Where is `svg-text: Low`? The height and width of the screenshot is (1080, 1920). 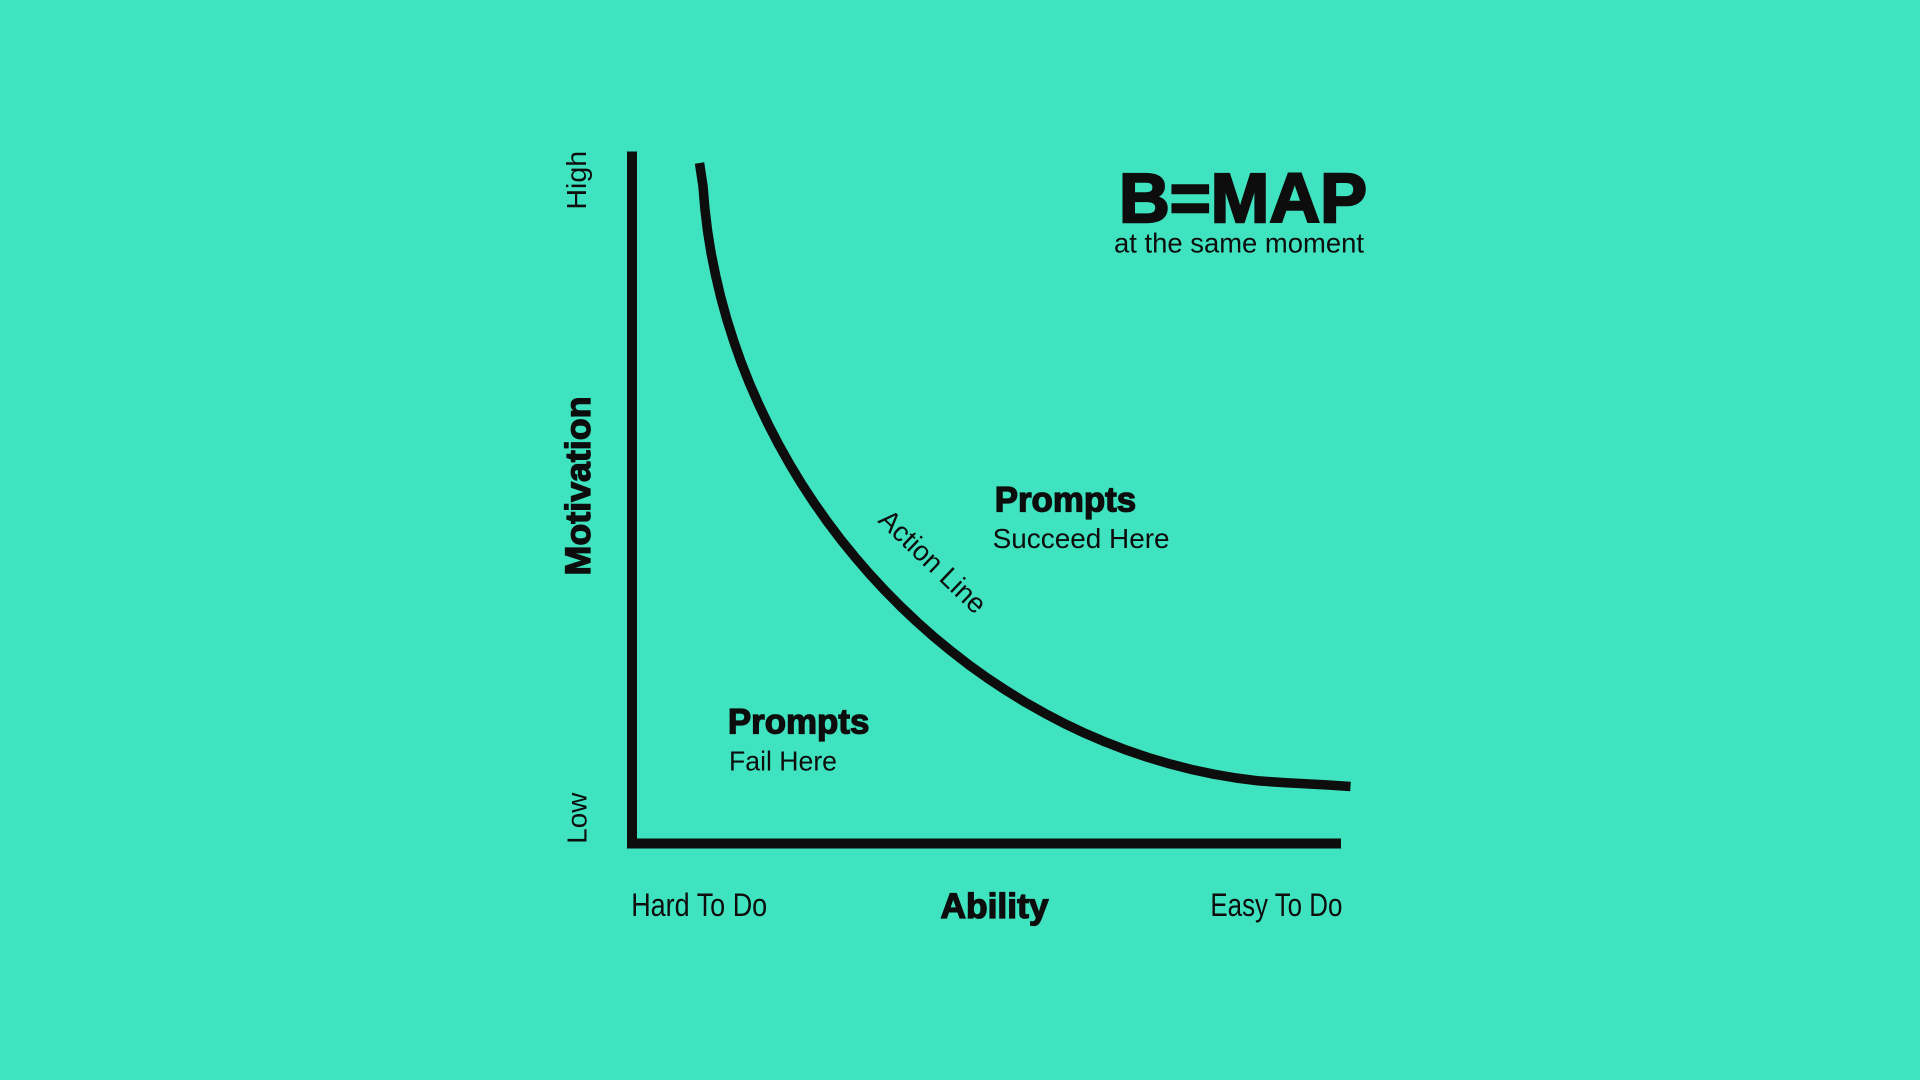
svg-text: Low is located at coordinates (576, 818).